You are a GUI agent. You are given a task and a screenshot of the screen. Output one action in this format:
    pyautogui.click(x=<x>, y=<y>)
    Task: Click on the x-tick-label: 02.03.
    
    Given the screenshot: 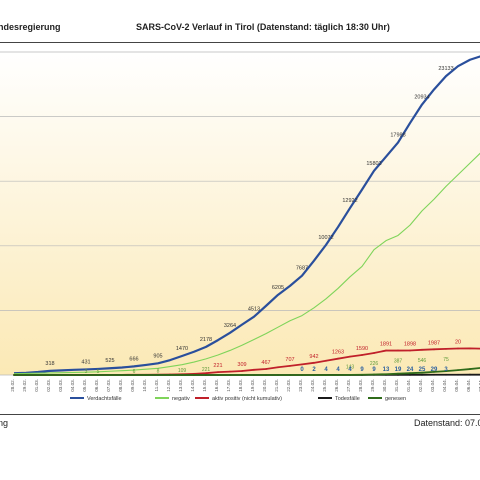 What is the action you would take?
    pyautogui.click(x=48, y=385)
    